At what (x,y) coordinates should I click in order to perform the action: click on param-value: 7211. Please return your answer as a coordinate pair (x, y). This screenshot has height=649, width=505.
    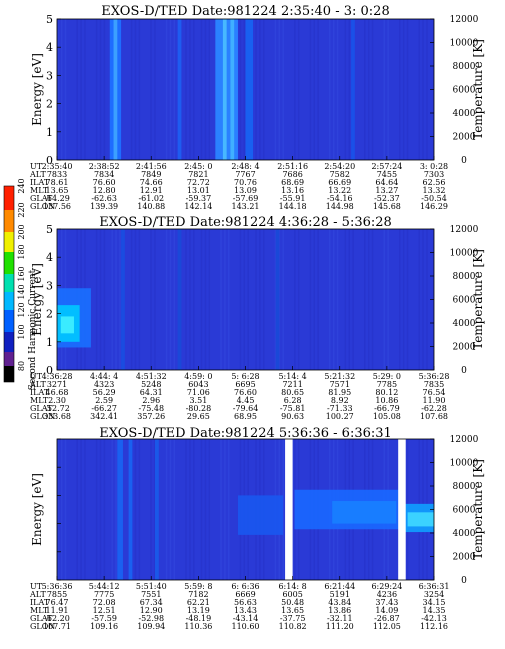
    Looking at the image, I should click on (292, 384).